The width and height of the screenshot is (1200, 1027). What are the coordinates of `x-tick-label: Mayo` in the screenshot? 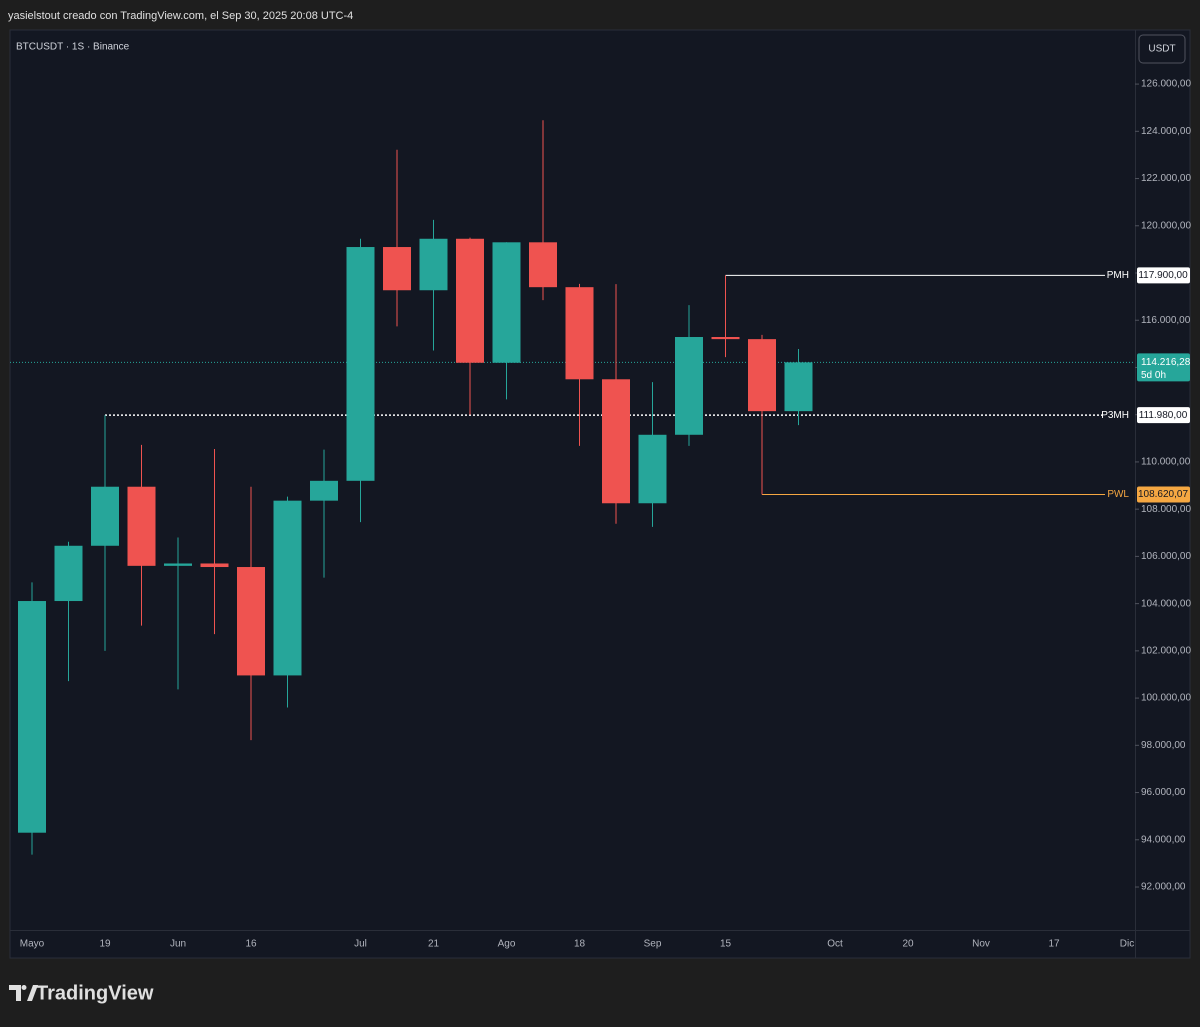 It's located at (32, 944).